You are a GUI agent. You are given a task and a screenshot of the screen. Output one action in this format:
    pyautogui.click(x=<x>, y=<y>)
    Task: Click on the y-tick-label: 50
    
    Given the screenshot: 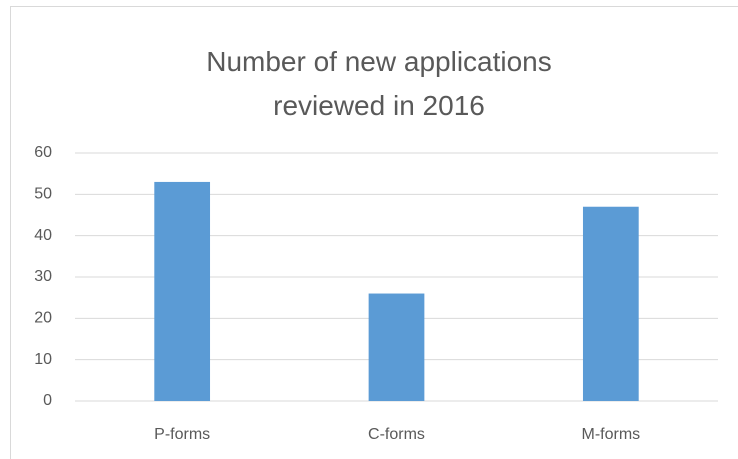 What is the action you would take?
    pyautogui.click(x=43, y=194)
    